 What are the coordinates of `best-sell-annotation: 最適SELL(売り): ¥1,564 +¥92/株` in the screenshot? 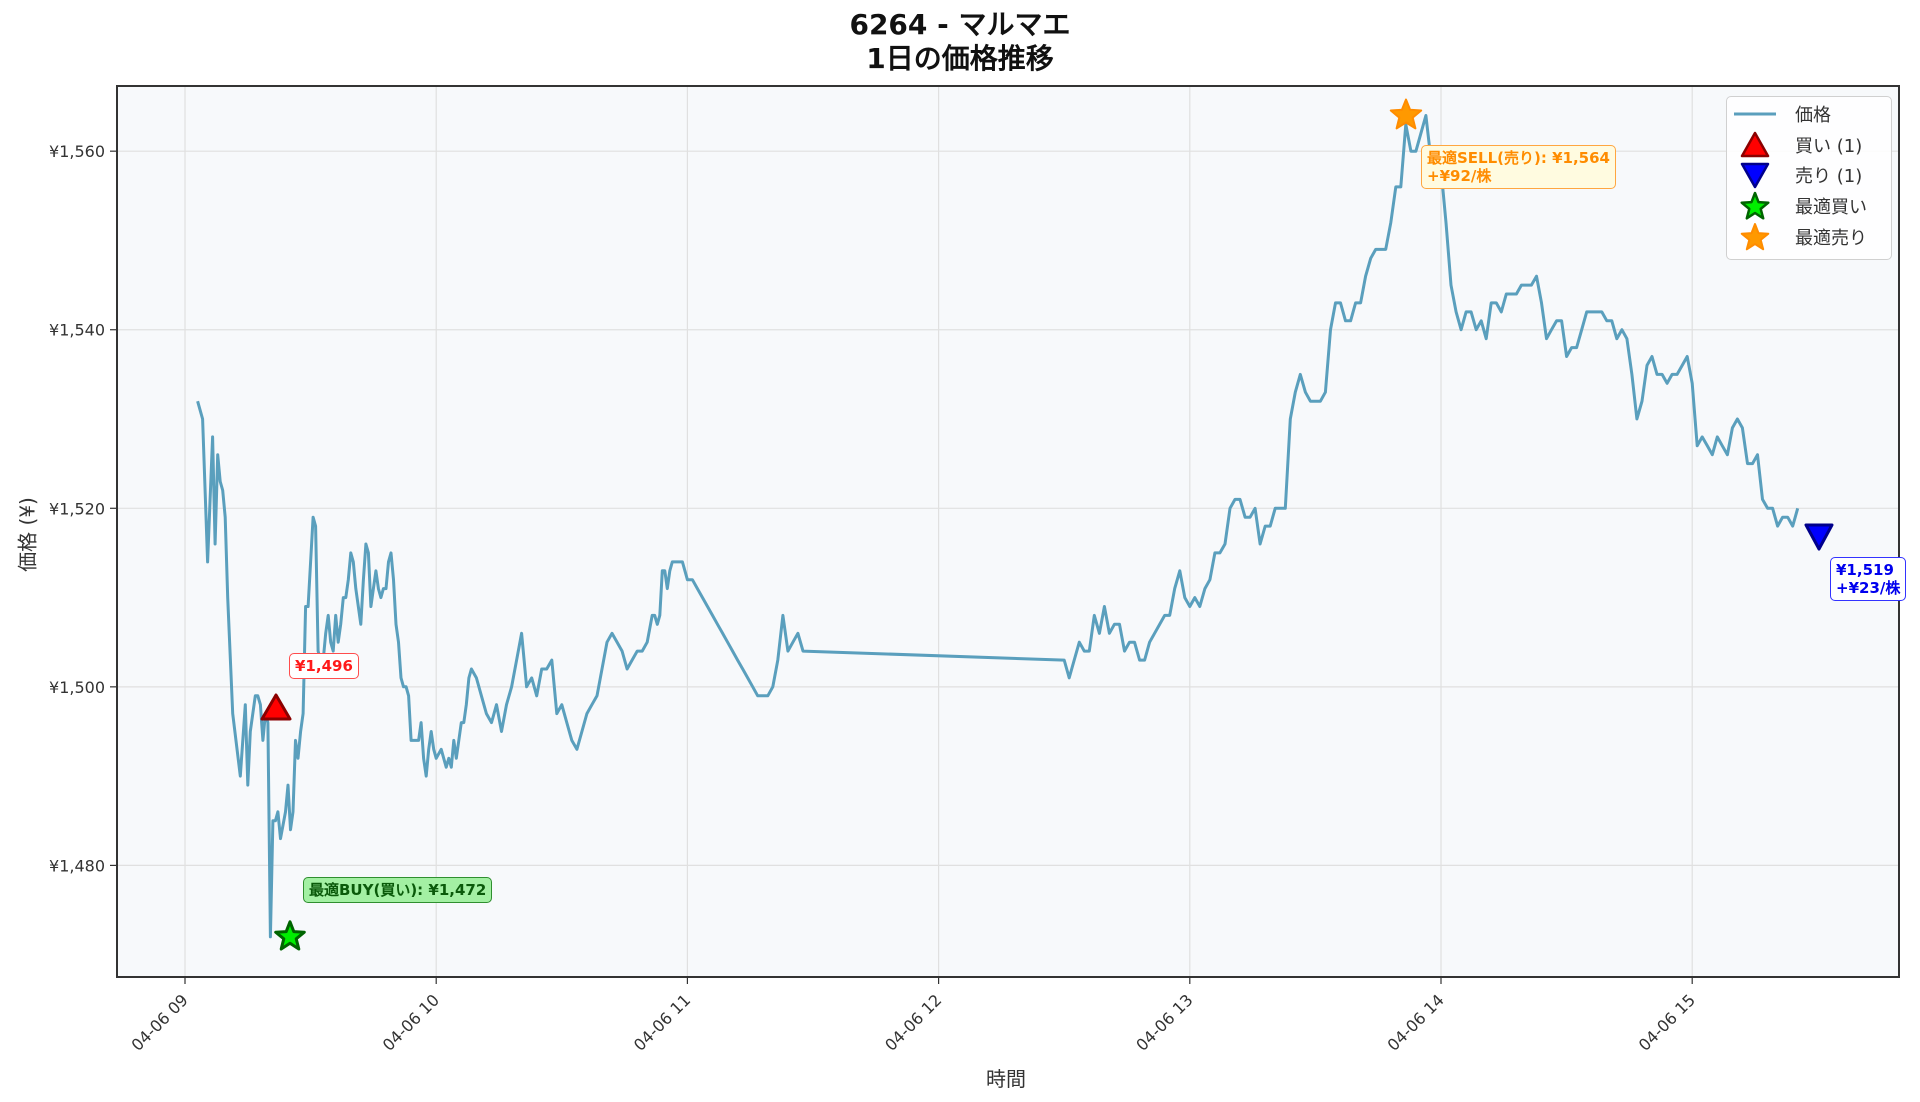 It's located at (1518, 167).